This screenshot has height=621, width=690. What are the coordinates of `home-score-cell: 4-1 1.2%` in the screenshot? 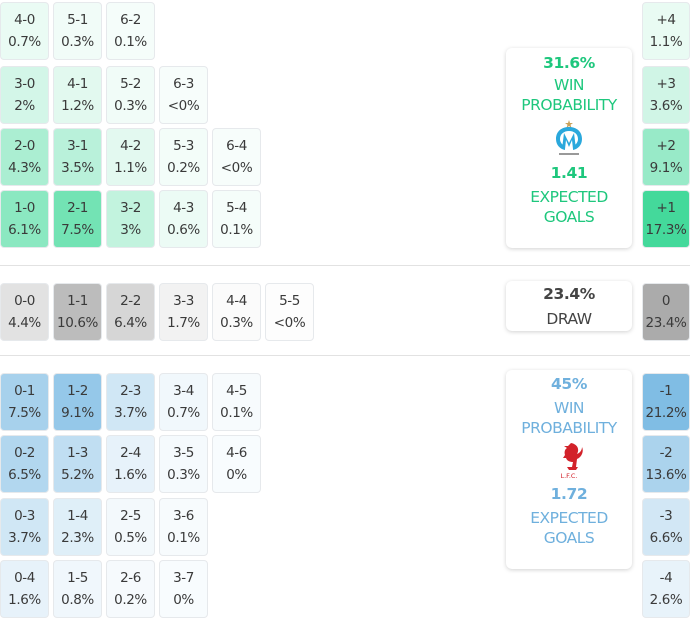 It's located at (77, 95).